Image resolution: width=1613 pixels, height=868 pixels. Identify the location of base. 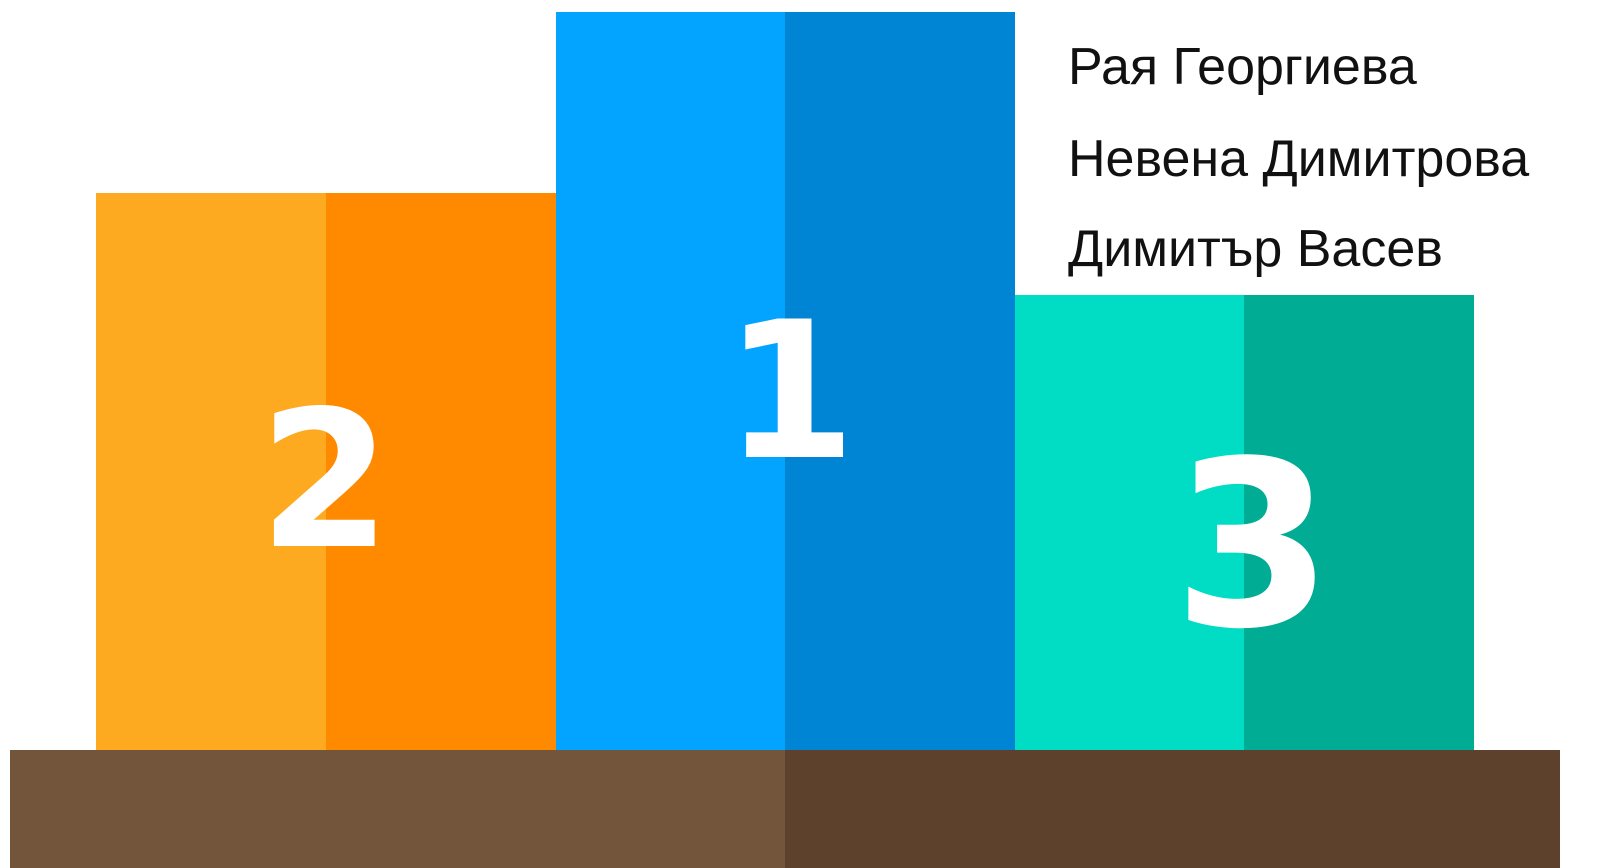
(785, 809).